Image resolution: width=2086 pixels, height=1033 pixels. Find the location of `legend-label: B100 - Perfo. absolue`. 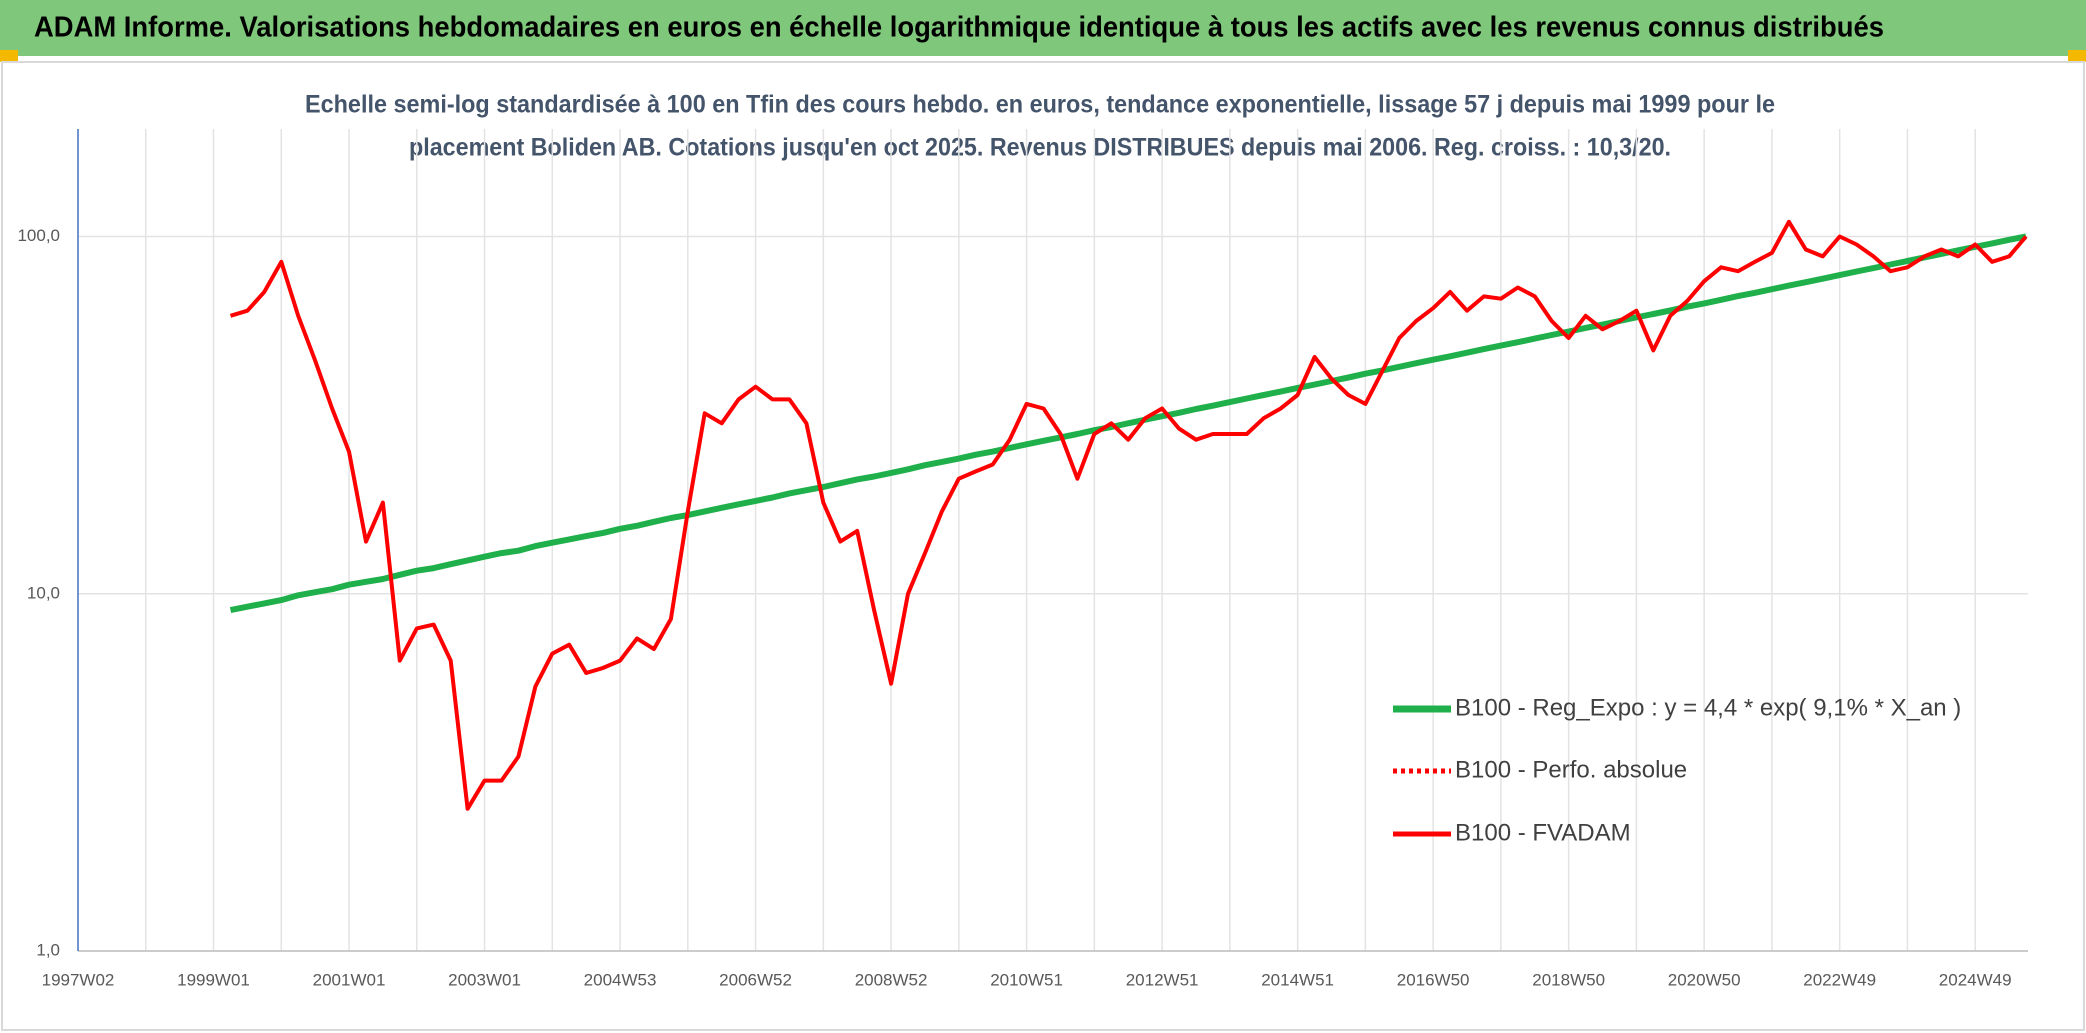

legend-label: B100 - Perfo. absolue is located at coordinates (1571, 769).